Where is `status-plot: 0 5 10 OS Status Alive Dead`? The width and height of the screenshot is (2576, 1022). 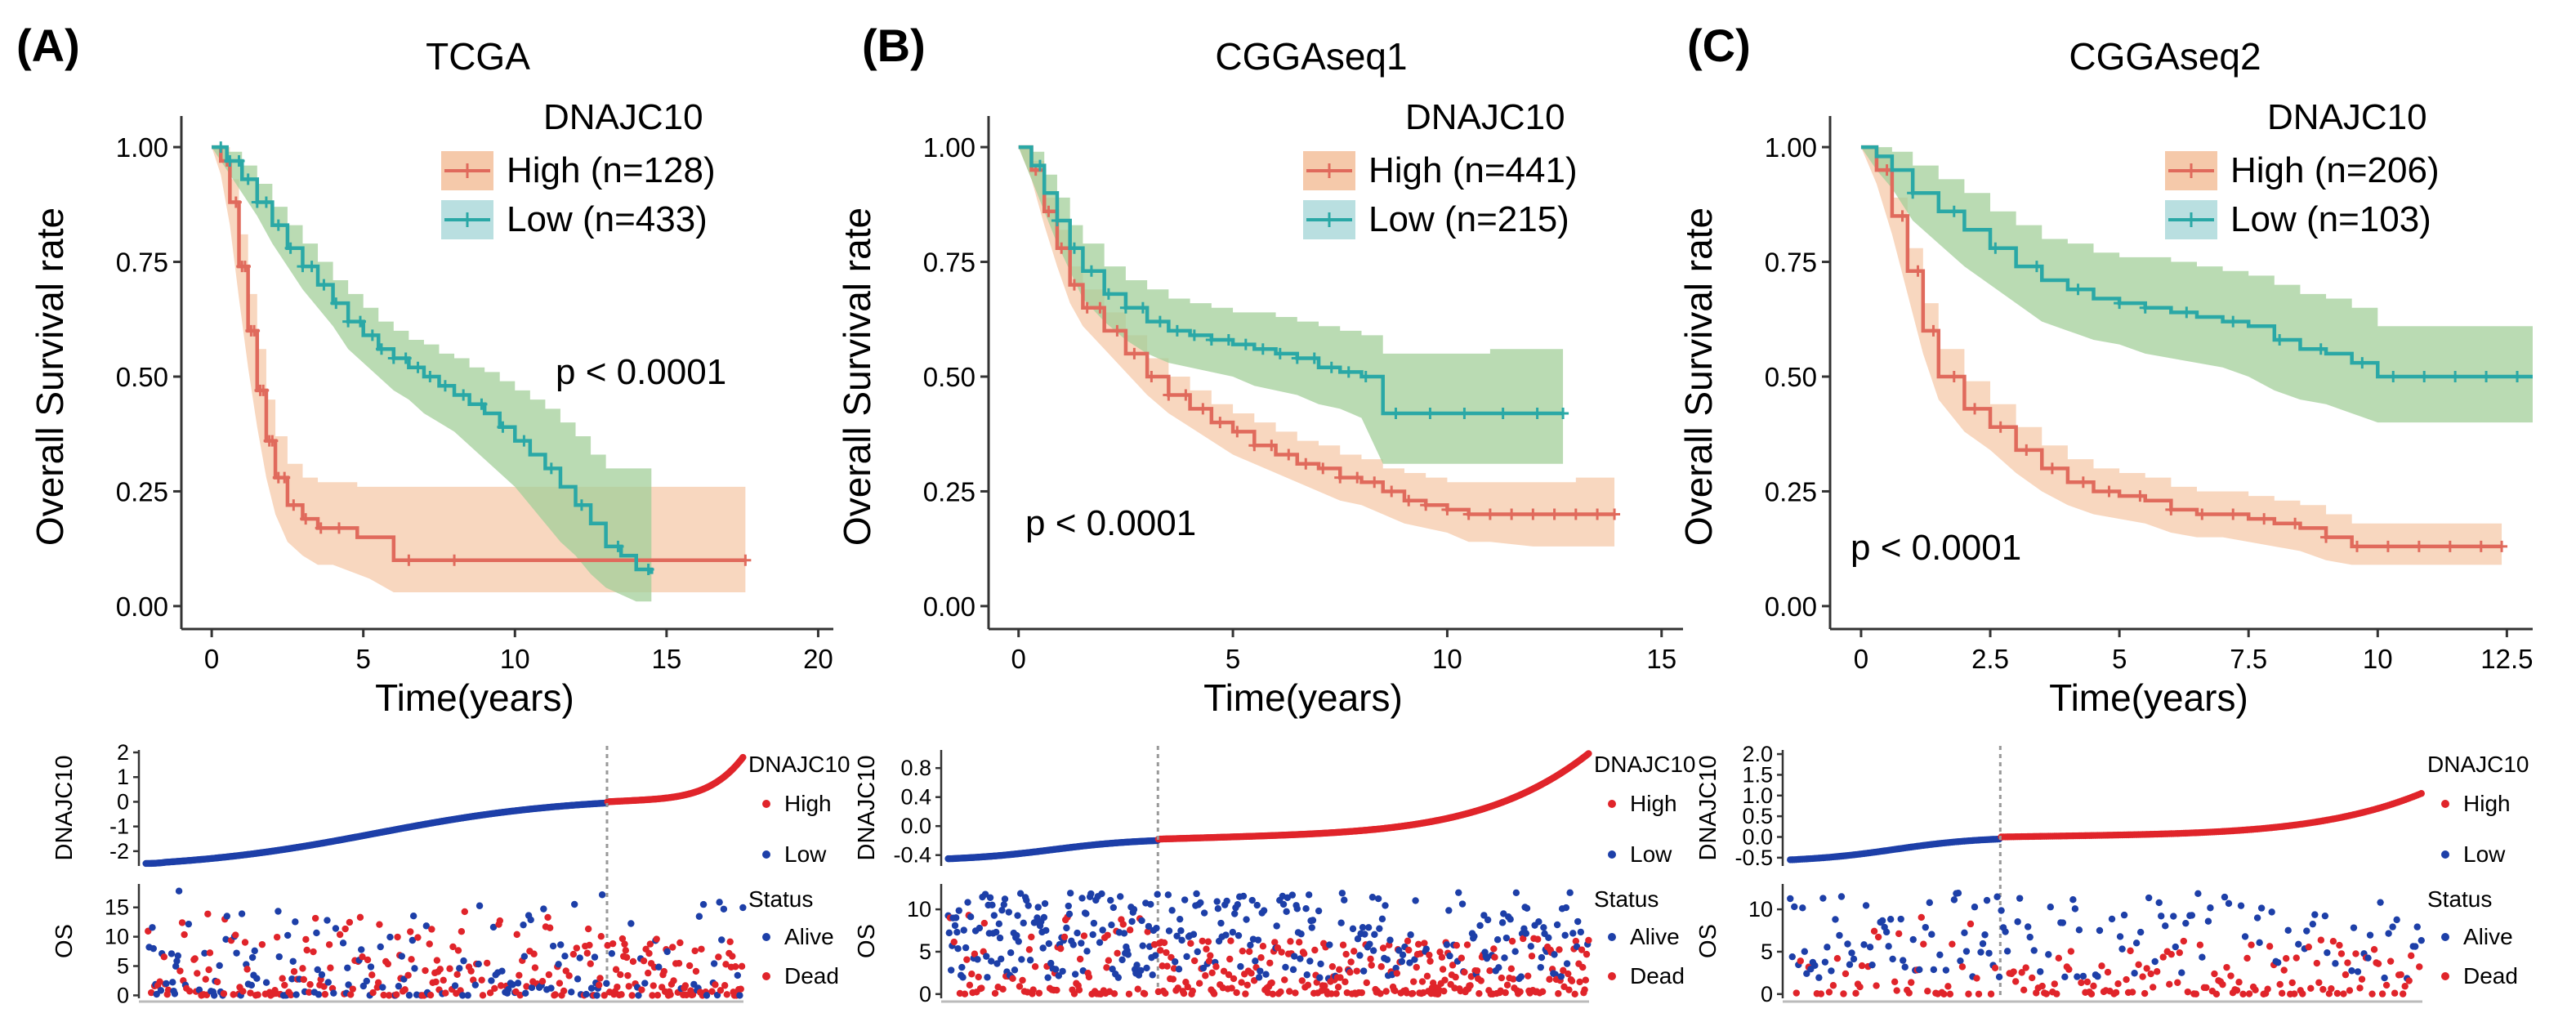 status-plot: 0 5 10 OS Status Alive Dead is located at coordinates (1270, 945).